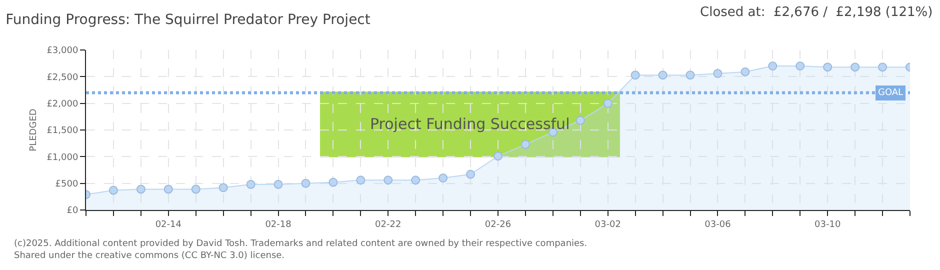  I want to click on ref-line-label: GOAL, so click(891, 93).